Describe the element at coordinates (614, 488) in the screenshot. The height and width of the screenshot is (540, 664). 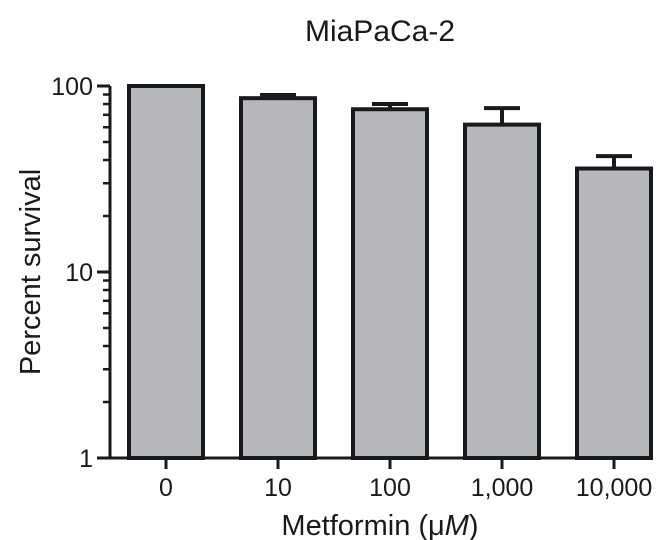
I see `x-tick-label-4: 10,000` at that location.